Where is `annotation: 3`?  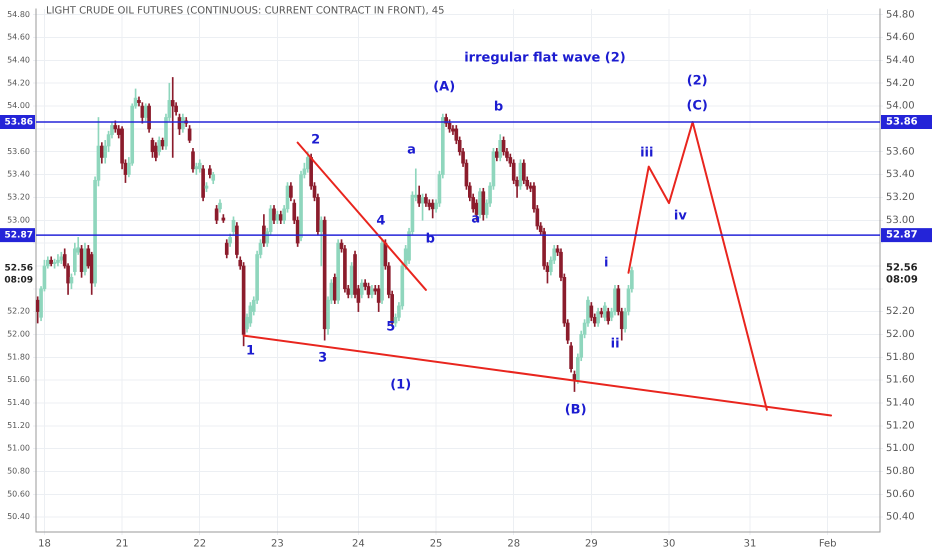 annotation: 3 is located at coordinates (323, 358).